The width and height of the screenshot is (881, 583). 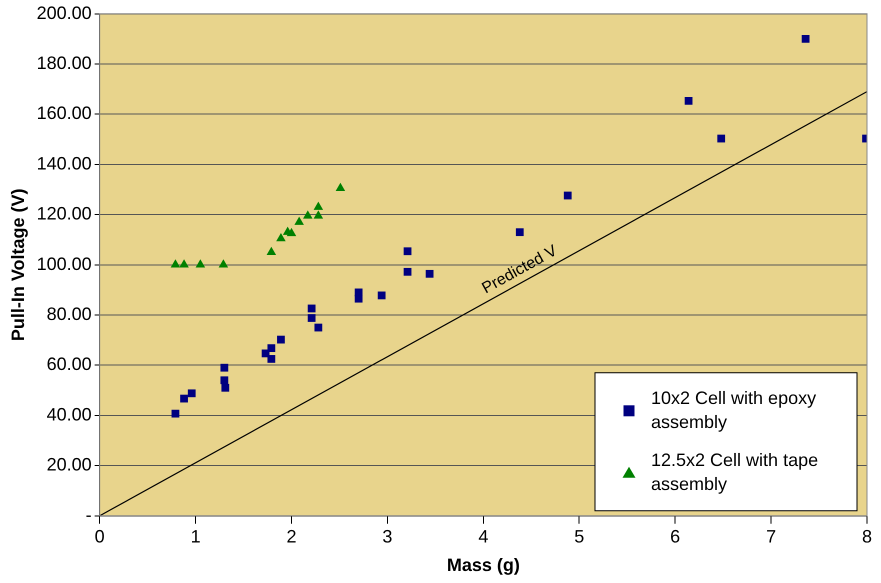 What do you see at coordinates (99, 536) in the screenshot?
I see `x-tick-label: 0` at bounding box center [99, 536].